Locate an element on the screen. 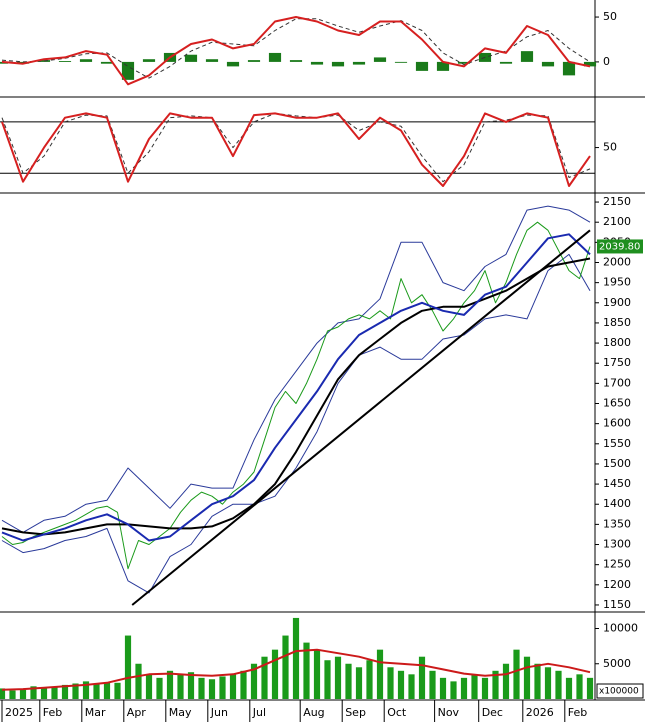 The height and width of the screenshot is (722, 645). y-tick-label: 2100 is located at coordinates (617, 221).